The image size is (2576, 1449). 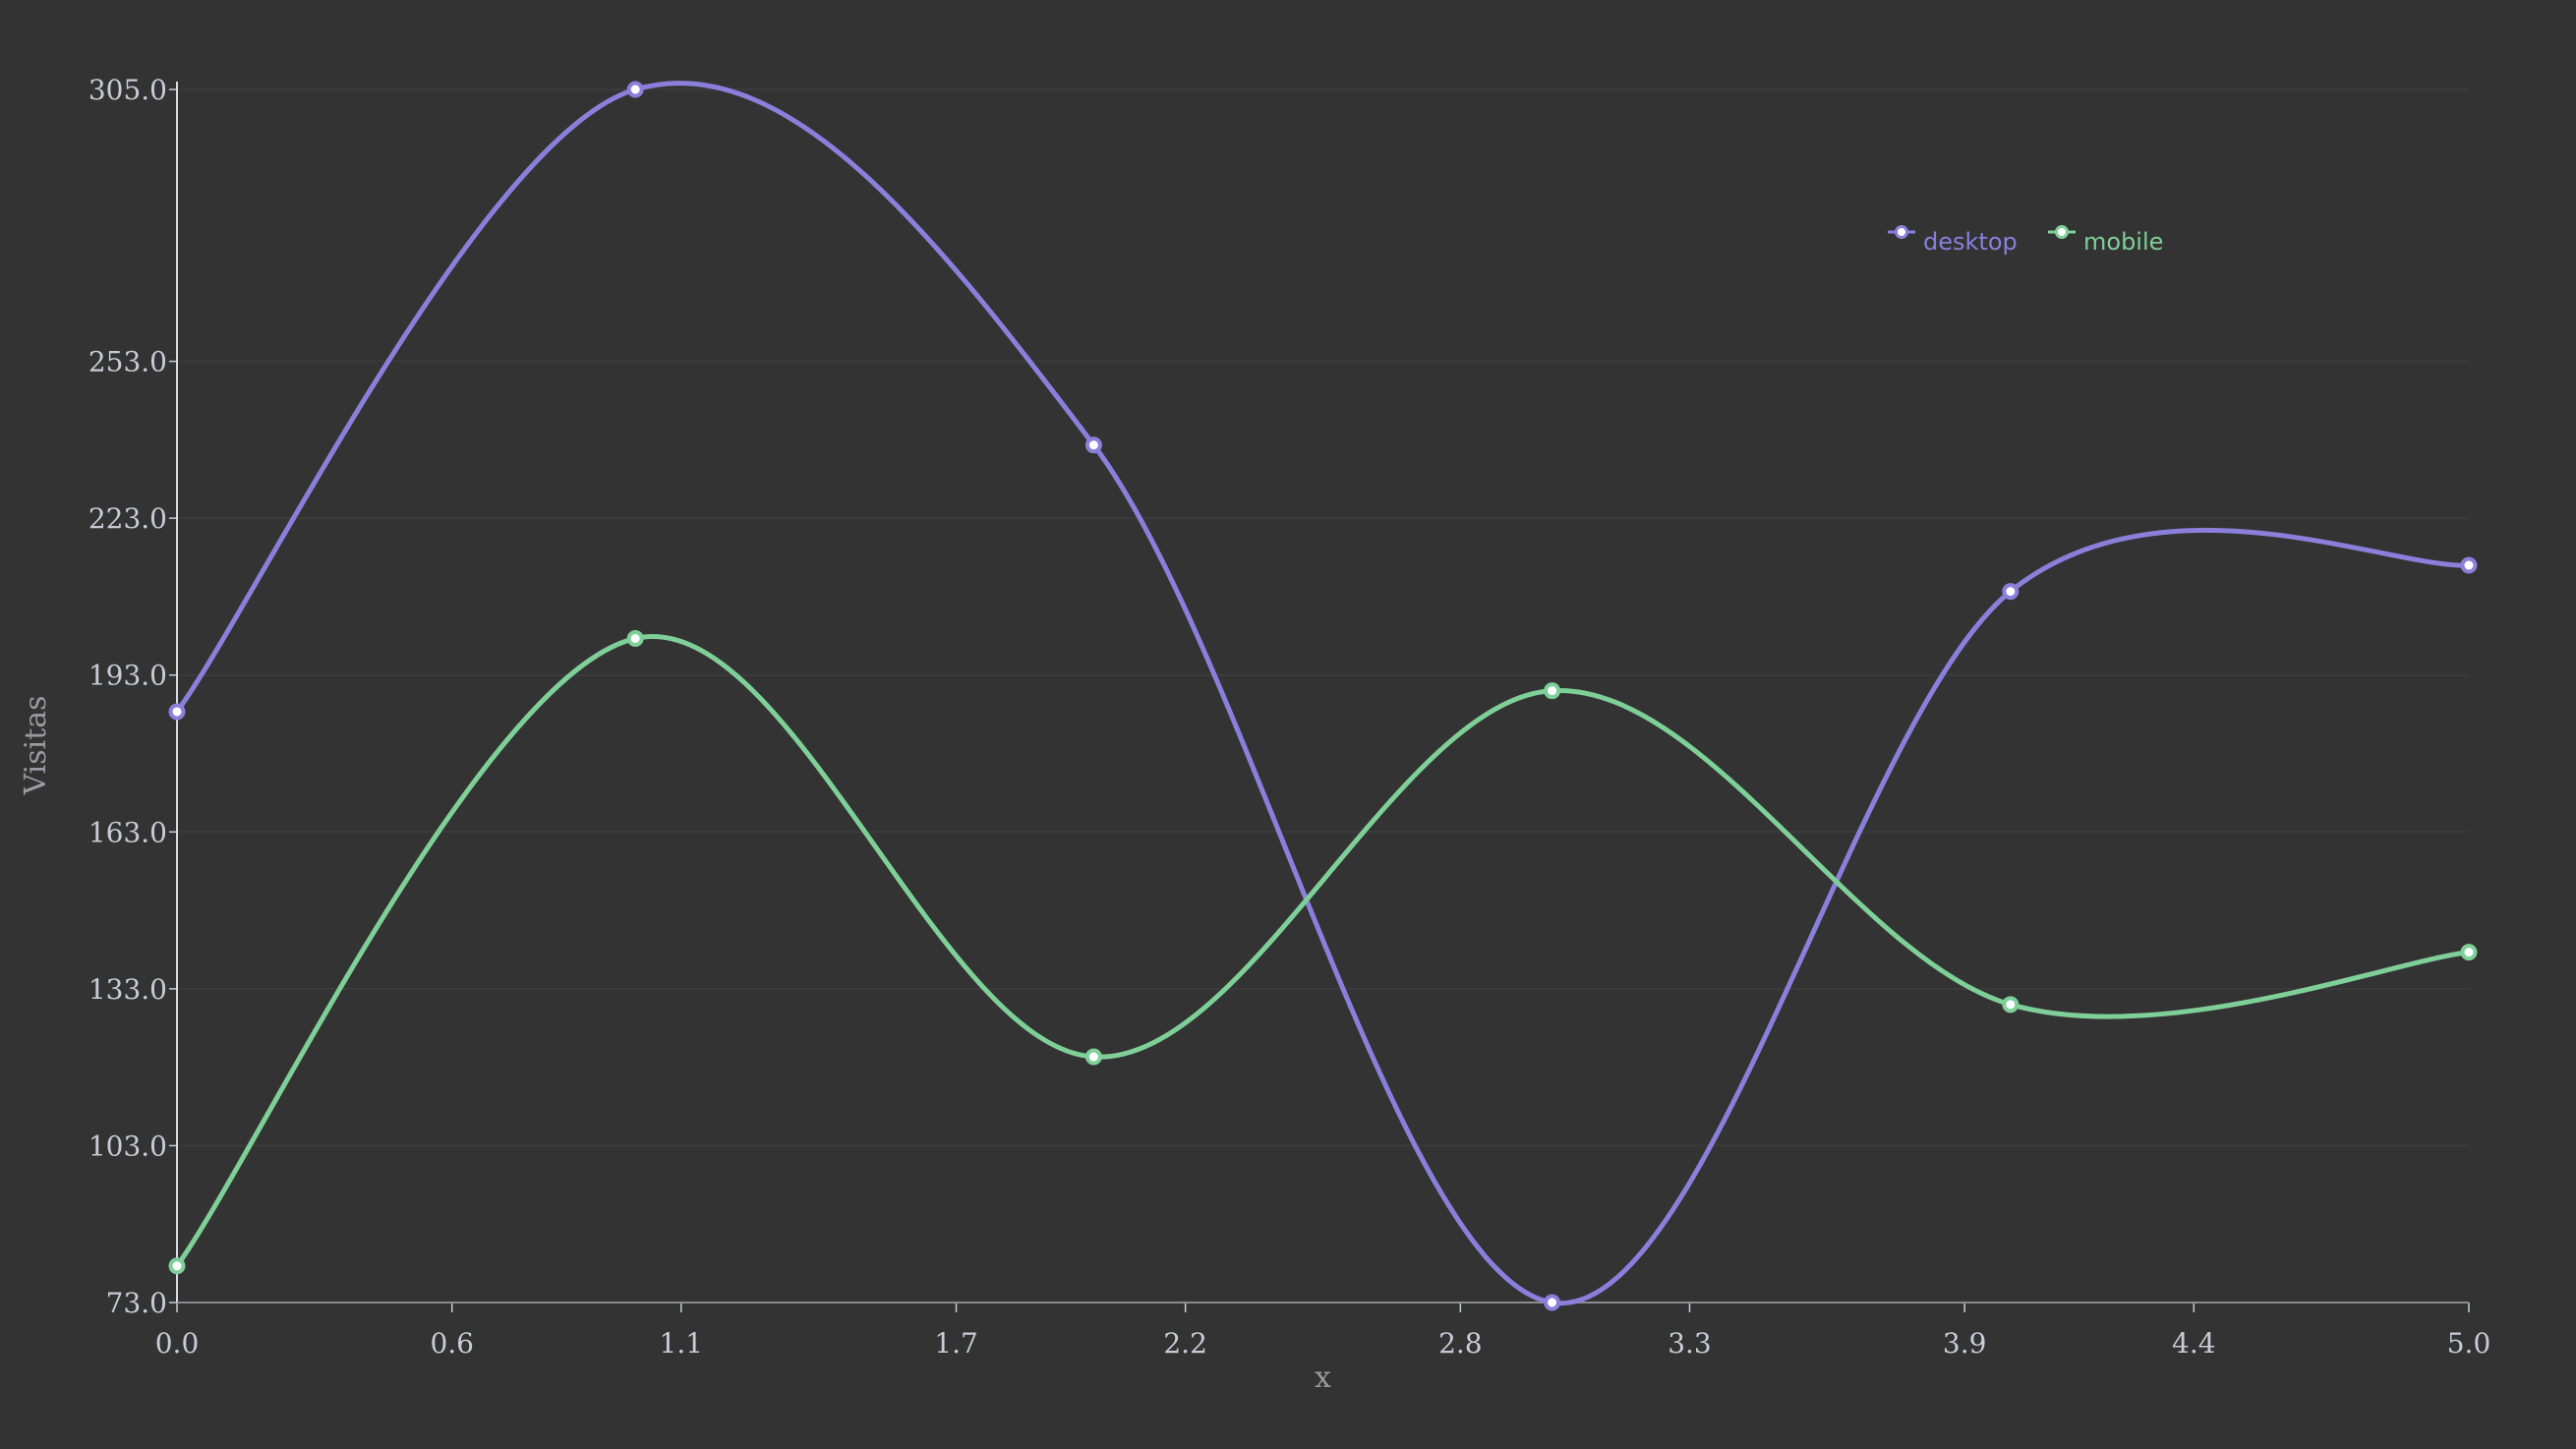 I want to click on legend-label: mobile, so click(x=2123, y=242).